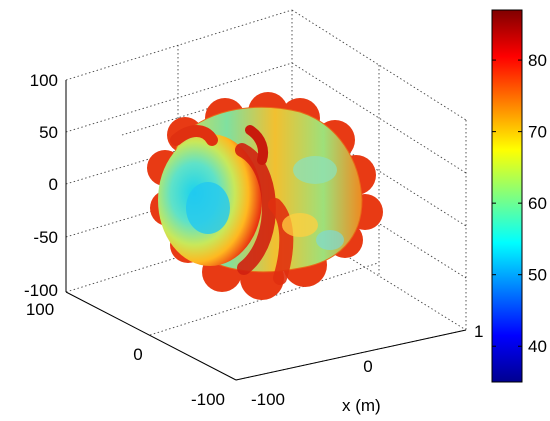 This screenshot has height=421, width=550. Describe the element at coordinates (537, 60) in the screenshot. I see `colorbar-tick-label: 80` at that location.